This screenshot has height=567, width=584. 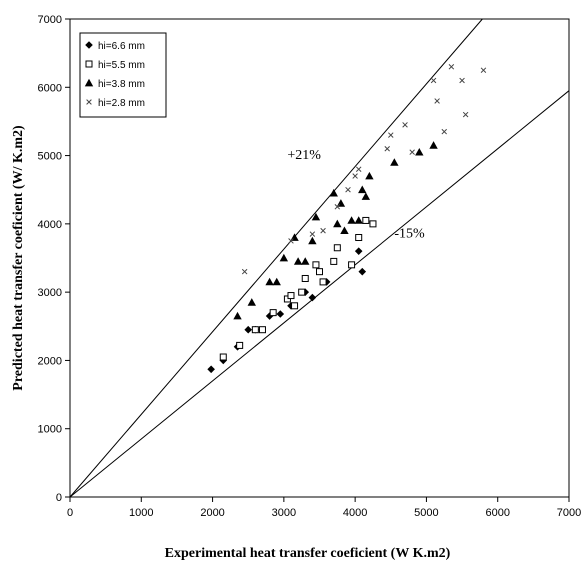 What do you see at coordinates (50, 225) in the screenshot?
I see `y-tick-label: 4000` at bounding box center [50, 225].